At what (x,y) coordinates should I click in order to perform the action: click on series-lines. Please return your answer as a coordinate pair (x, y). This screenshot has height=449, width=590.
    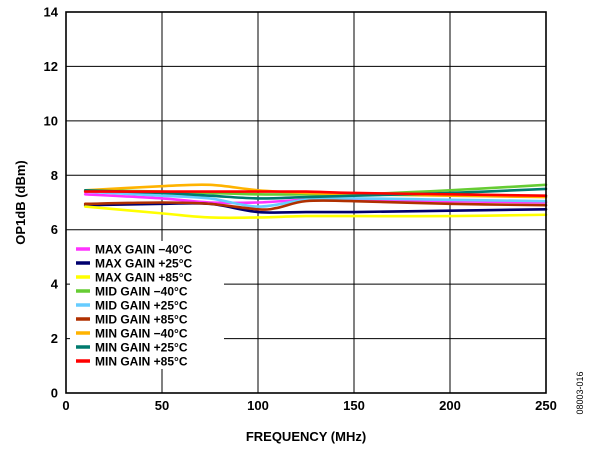
    Looking at the image, I should click on (315, 201).